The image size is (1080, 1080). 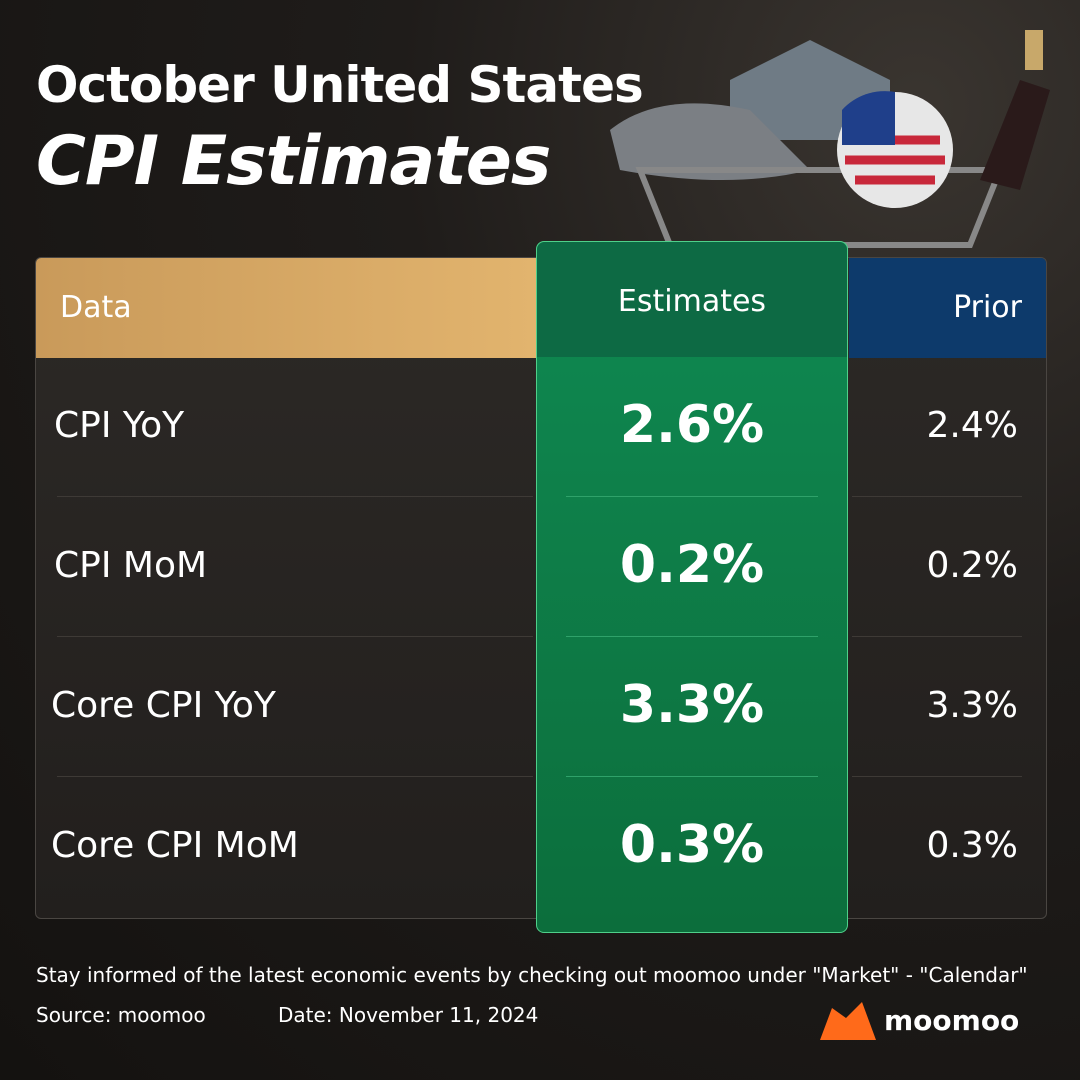 What do you see at coordinates (340, 85) in the screenshot?
I see `title-line1: October United States` at bounding box center [340, 85].